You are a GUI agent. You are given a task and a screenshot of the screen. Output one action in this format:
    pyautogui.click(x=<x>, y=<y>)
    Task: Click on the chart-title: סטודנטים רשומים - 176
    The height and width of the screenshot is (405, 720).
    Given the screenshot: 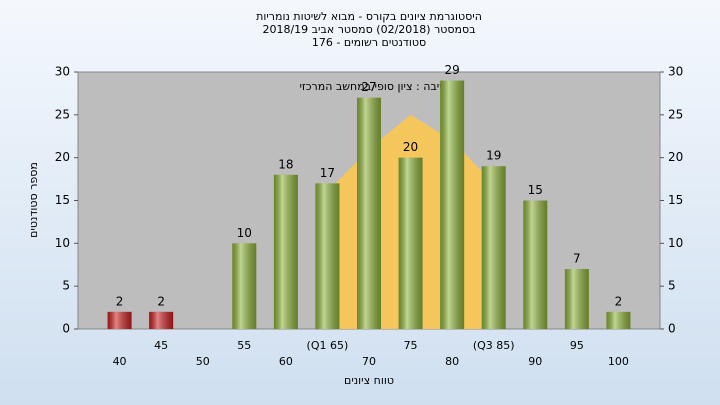 What is the action you would take?
    pyautogui.click(x=369, y=42)
    